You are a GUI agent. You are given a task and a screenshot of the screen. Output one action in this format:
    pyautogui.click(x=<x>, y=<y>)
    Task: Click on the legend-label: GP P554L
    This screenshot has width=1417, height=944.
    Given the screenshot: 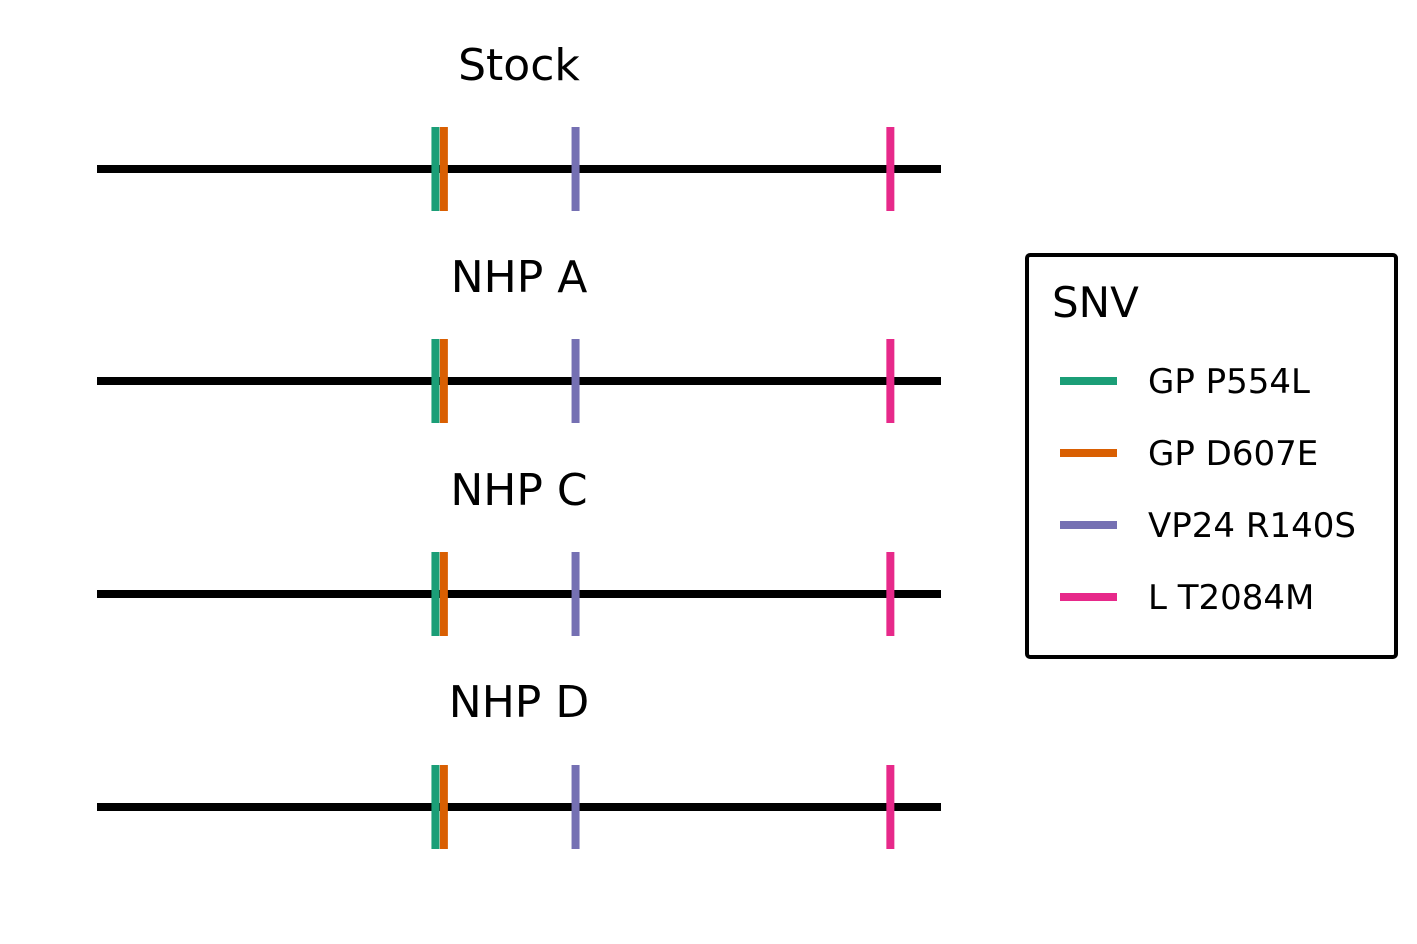 What is the action you would take?
    pyautogui.click(x=1229, y=382)
    